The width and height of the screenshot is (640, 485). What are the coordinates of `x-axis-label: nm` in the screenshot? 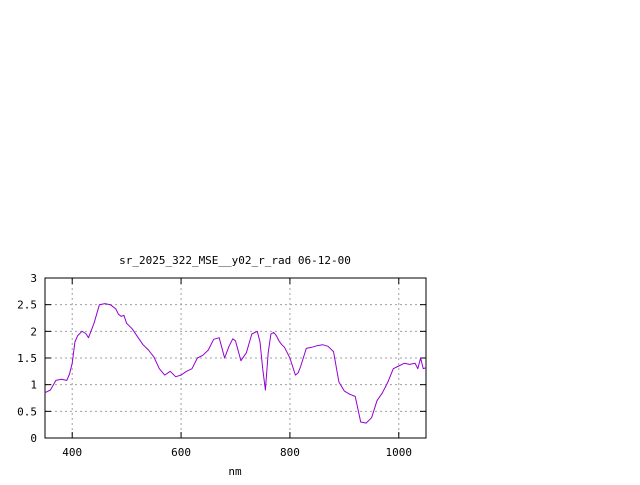 It's located at (235, 471).